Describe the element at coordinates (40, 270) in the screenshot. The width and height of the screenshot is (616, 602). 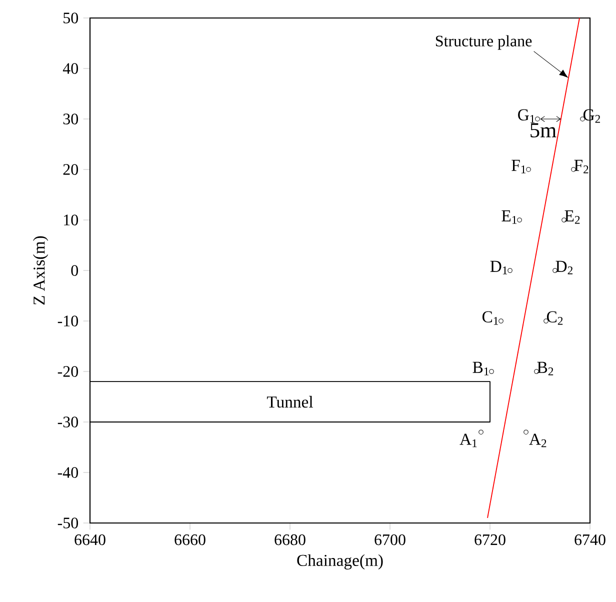
I see `y-axis-title: Z Axis(m)` at that location.